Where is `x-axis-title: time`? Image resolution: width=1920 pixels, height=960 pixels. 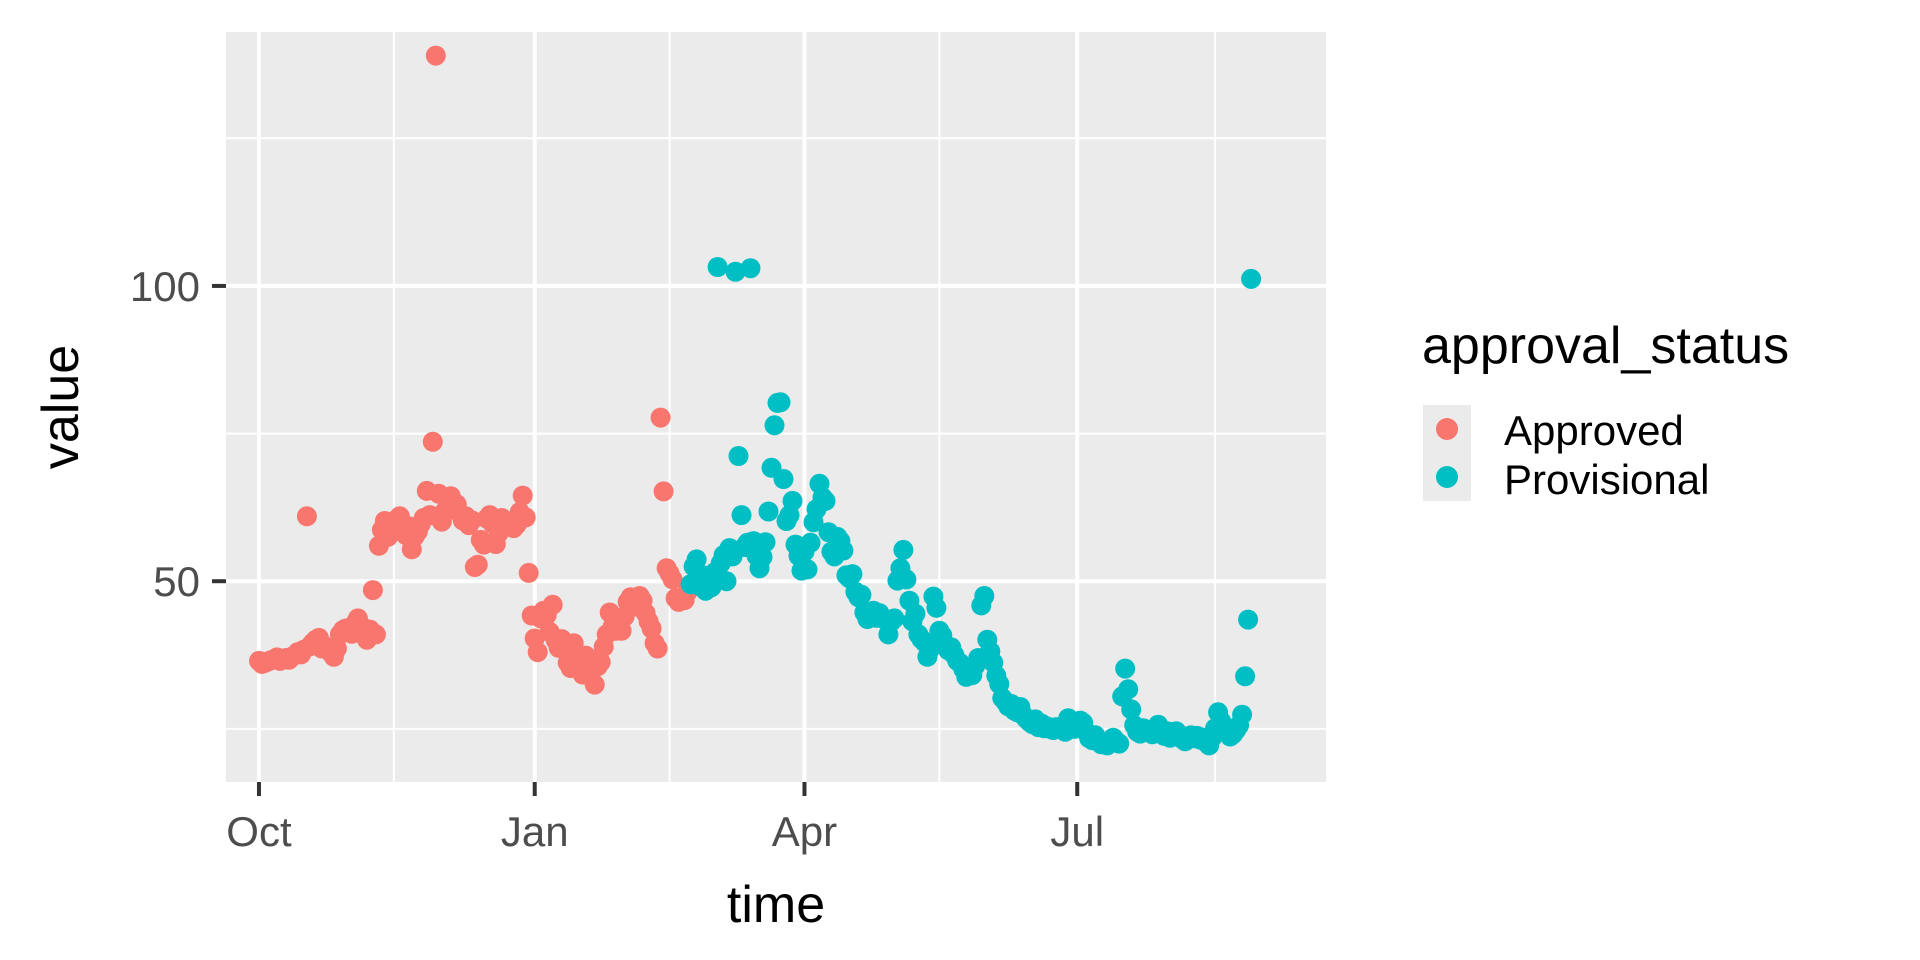 x-axis-title: time is located at coordinates (776, 905).